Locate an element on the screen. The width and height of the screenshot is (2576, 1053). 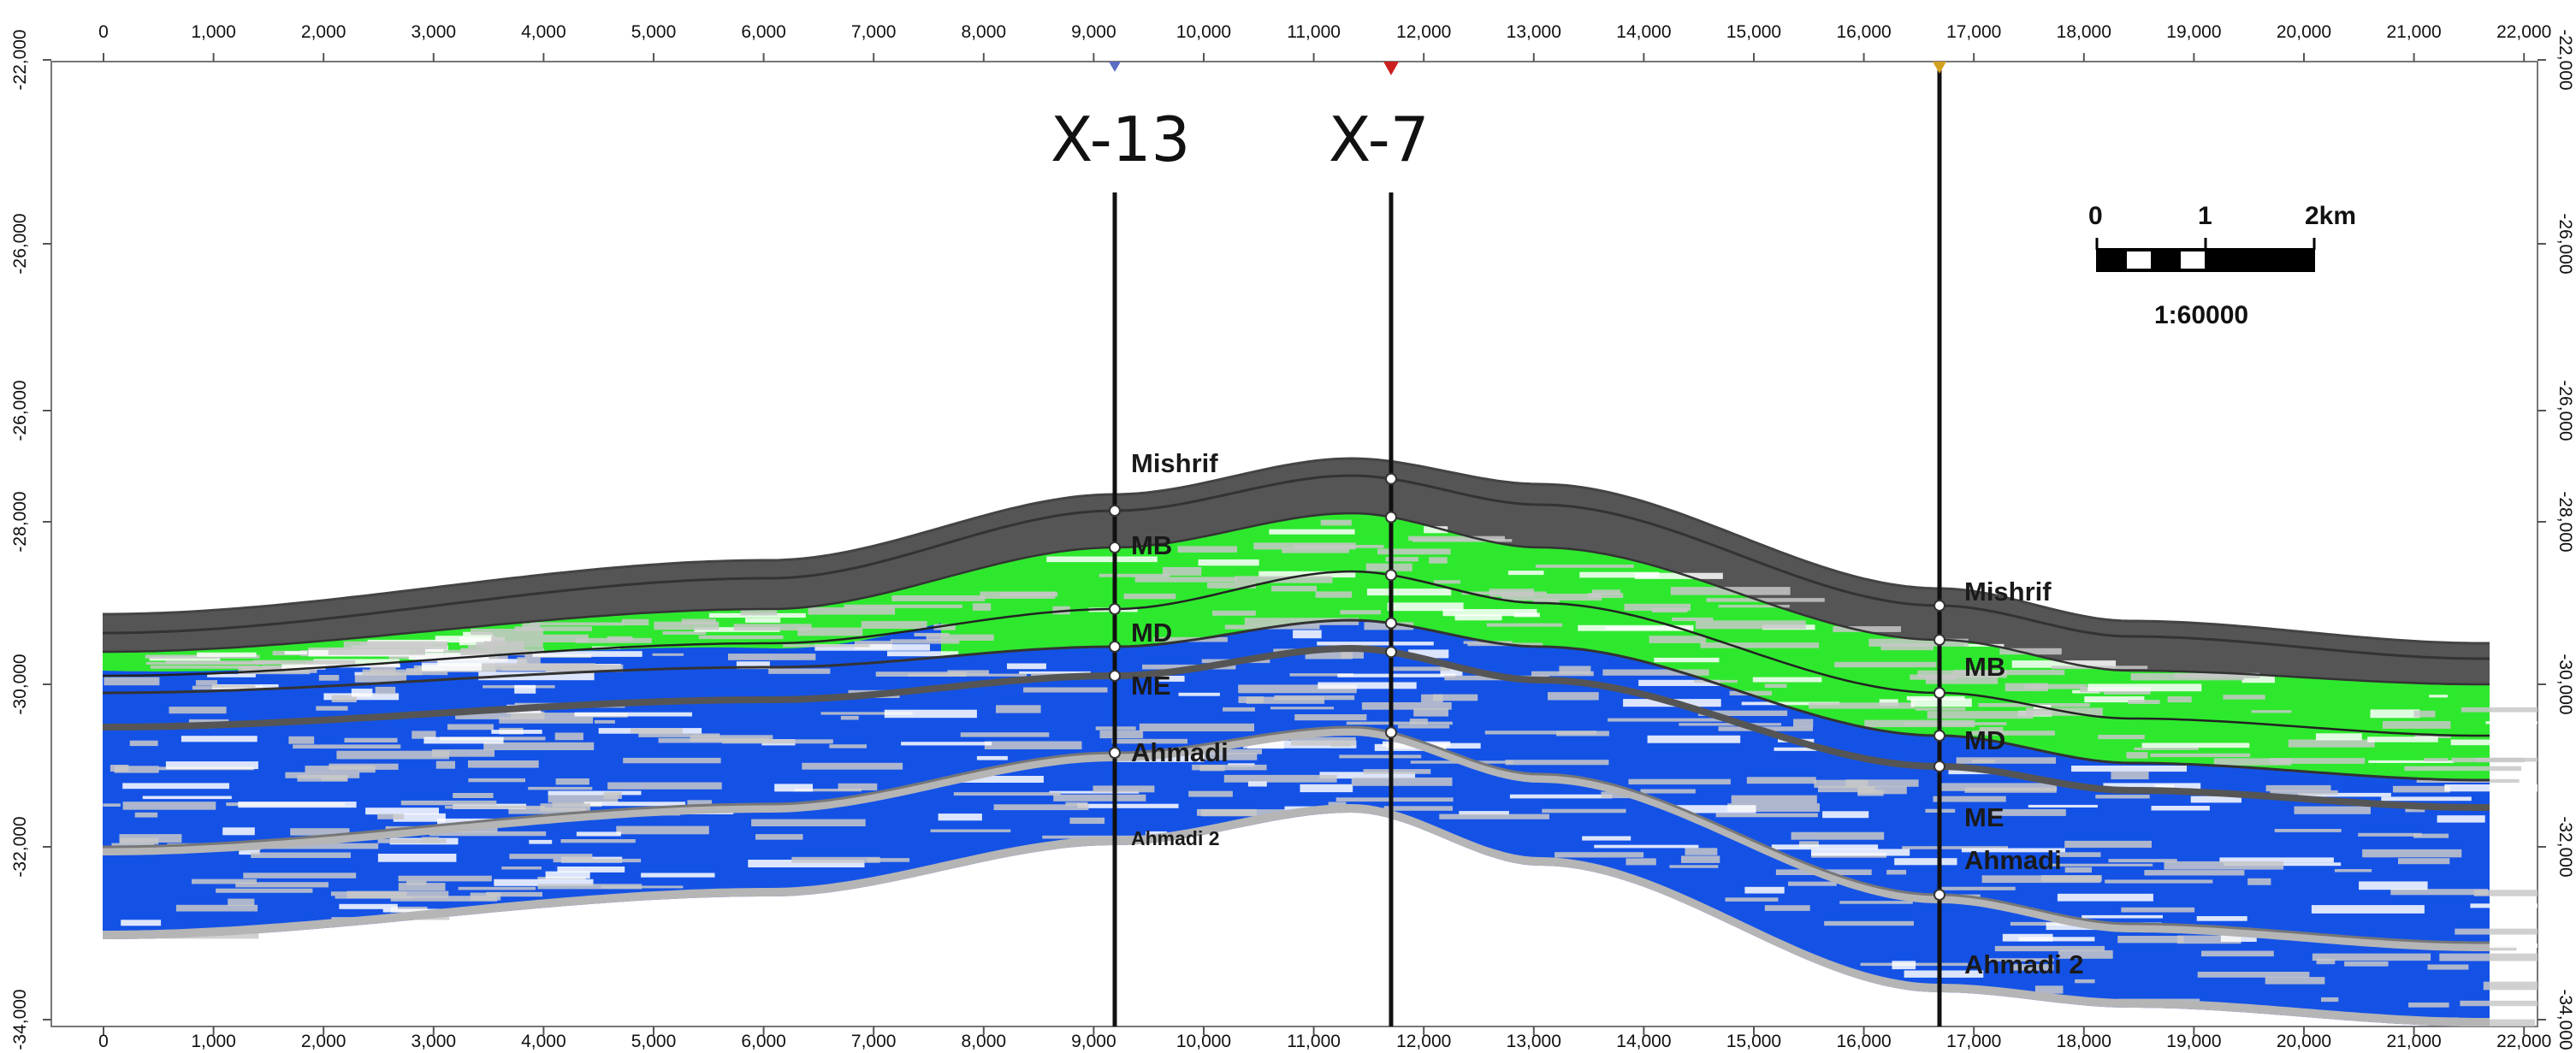
x-tick-label-top: 15,000 is located at coordinates (1754, 32).